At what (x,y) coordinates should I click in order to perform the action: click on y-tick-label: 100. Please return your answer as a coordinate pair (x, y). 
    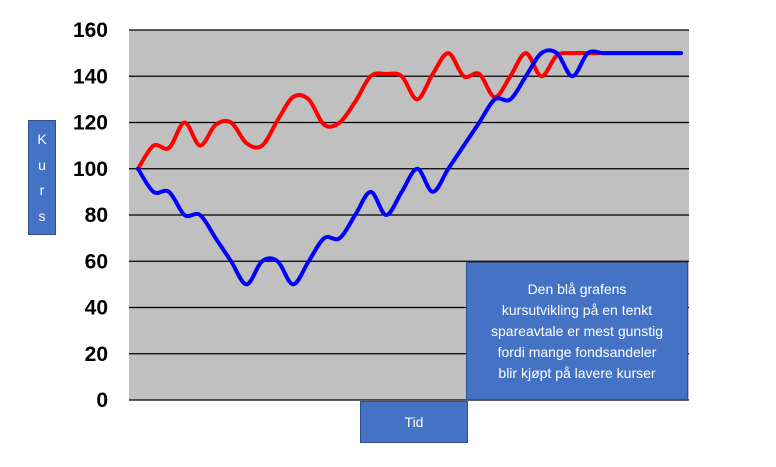
    Looking at the image, I should click on (90, 169).